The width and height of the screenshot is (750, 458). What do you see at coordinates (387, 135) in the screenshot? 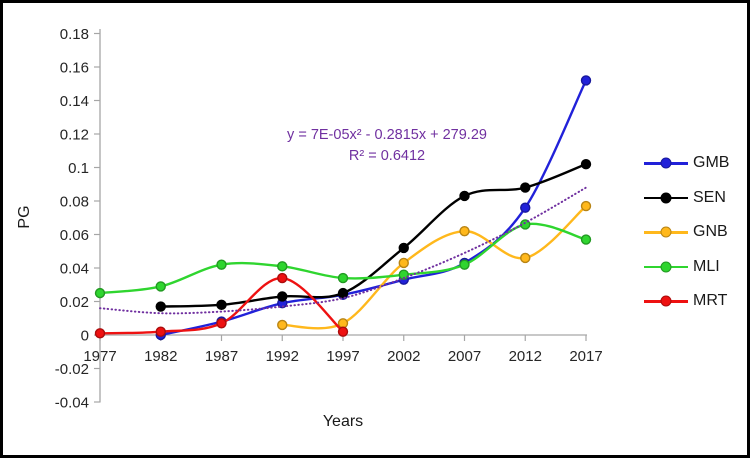
I see `trendline-equation: y = 7E-05x² - 0.2815x + 279.29` at bounding box center [387, 135].